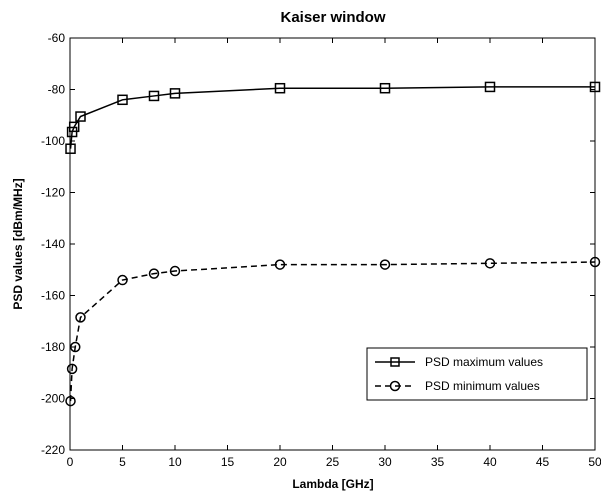 This screenshot has width=601, height=491. What do you see at coordinates (228, 462) in the screenshot?
I see `x-tick-label: 15` at bounding box center [228, 462].